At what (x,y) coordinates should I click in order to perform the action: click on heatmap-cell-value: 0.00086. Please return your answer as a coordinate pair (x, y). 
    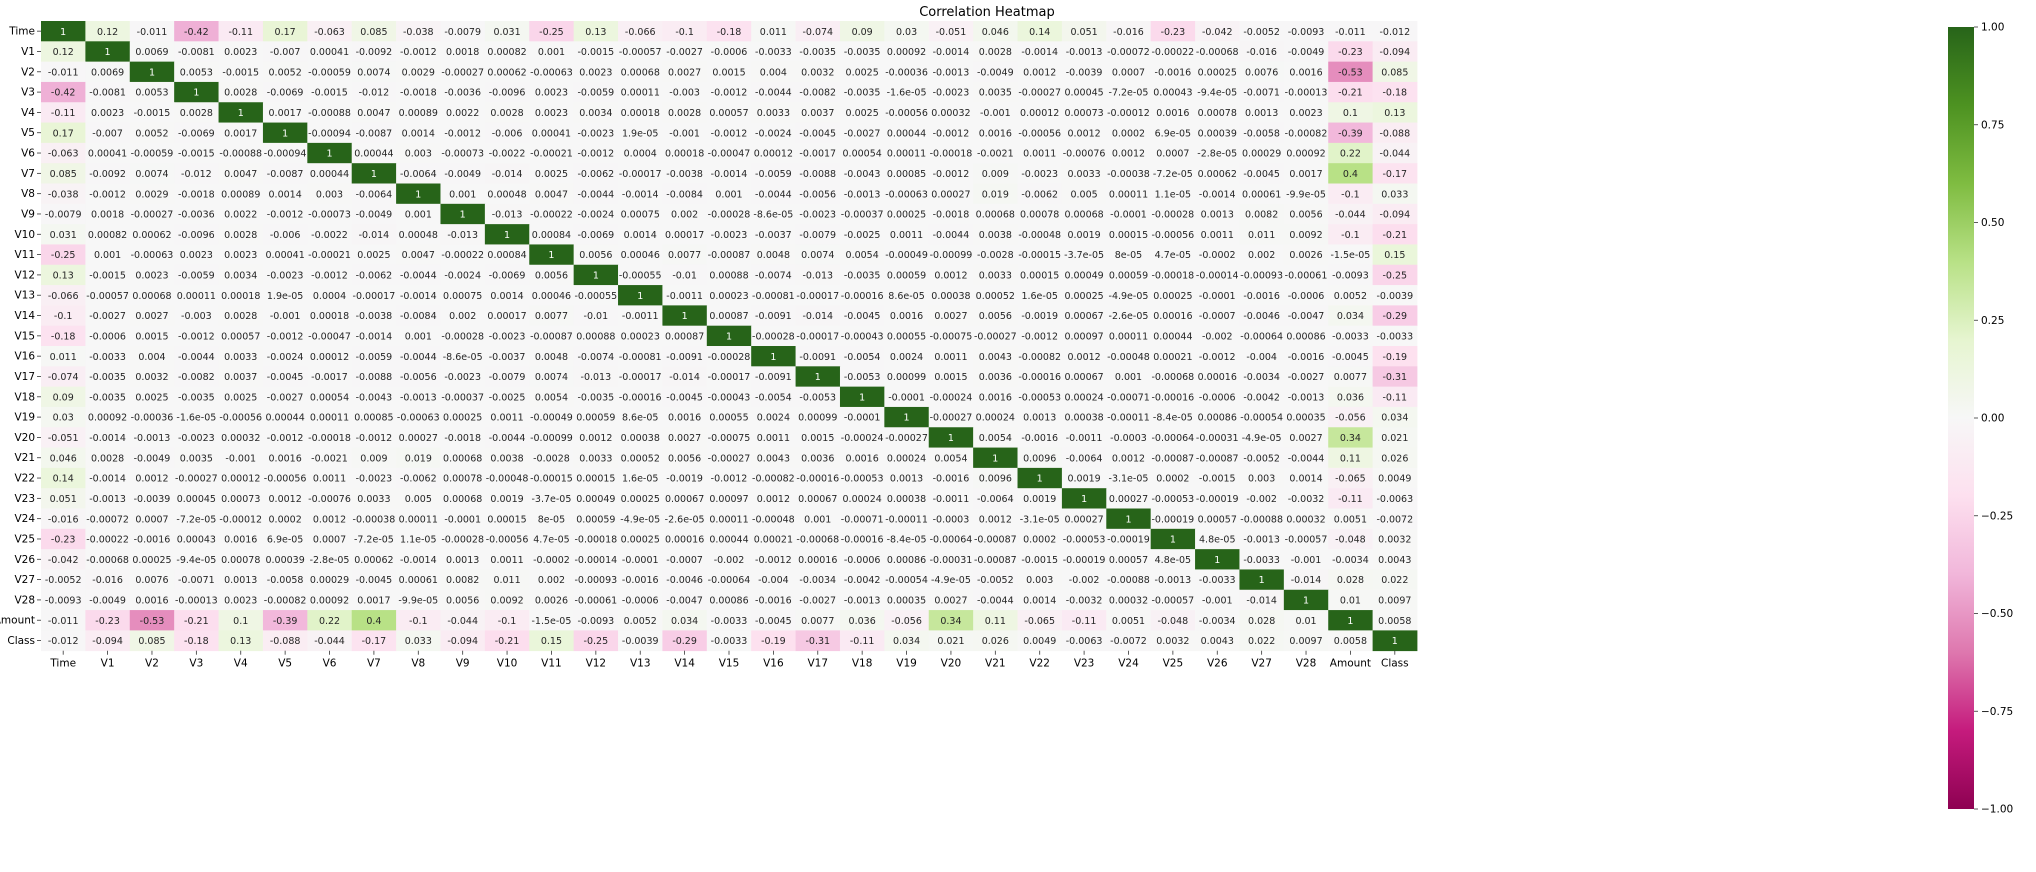
    Looking at the image, I should click on (906, 560).